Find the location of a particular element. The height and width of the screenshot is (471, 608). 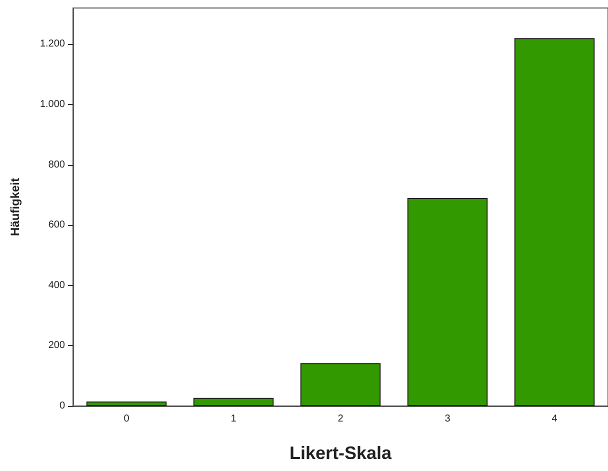

x-tick-label: 2 is located at coordinates (341, 419).